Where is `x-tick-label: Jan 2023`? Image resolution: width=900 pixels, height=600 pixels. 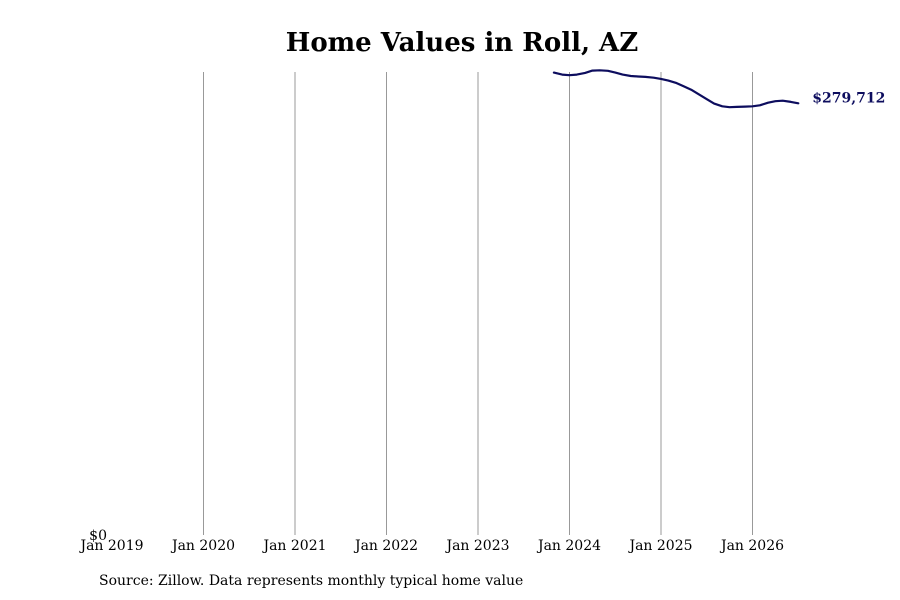 x-tick-label: Jan 2023 is located at coordinates (476, 546).